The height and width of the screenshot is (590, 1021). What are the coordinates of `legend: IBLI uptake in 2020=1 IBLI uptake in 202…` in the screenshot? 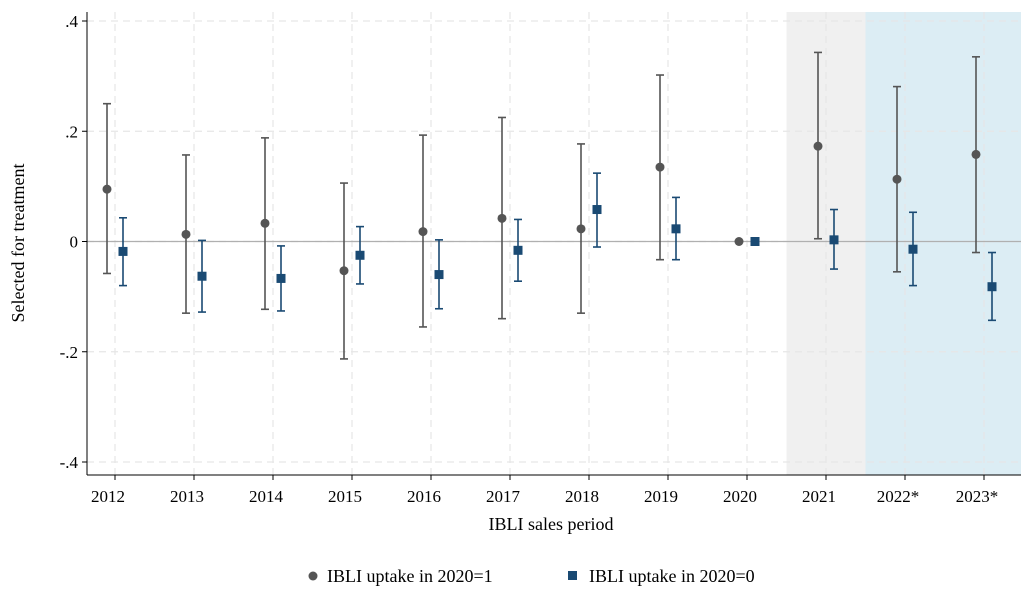 It's located at (531, 576).